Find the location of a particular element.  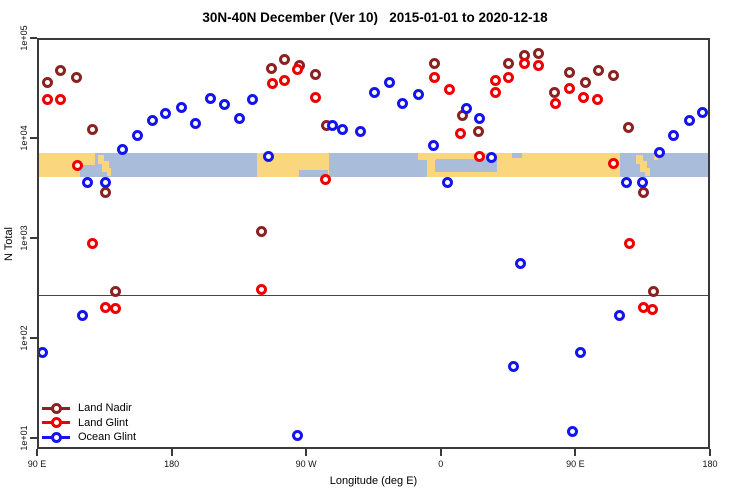

legend-label: Land Nadir is located at coordinates (105, 408).